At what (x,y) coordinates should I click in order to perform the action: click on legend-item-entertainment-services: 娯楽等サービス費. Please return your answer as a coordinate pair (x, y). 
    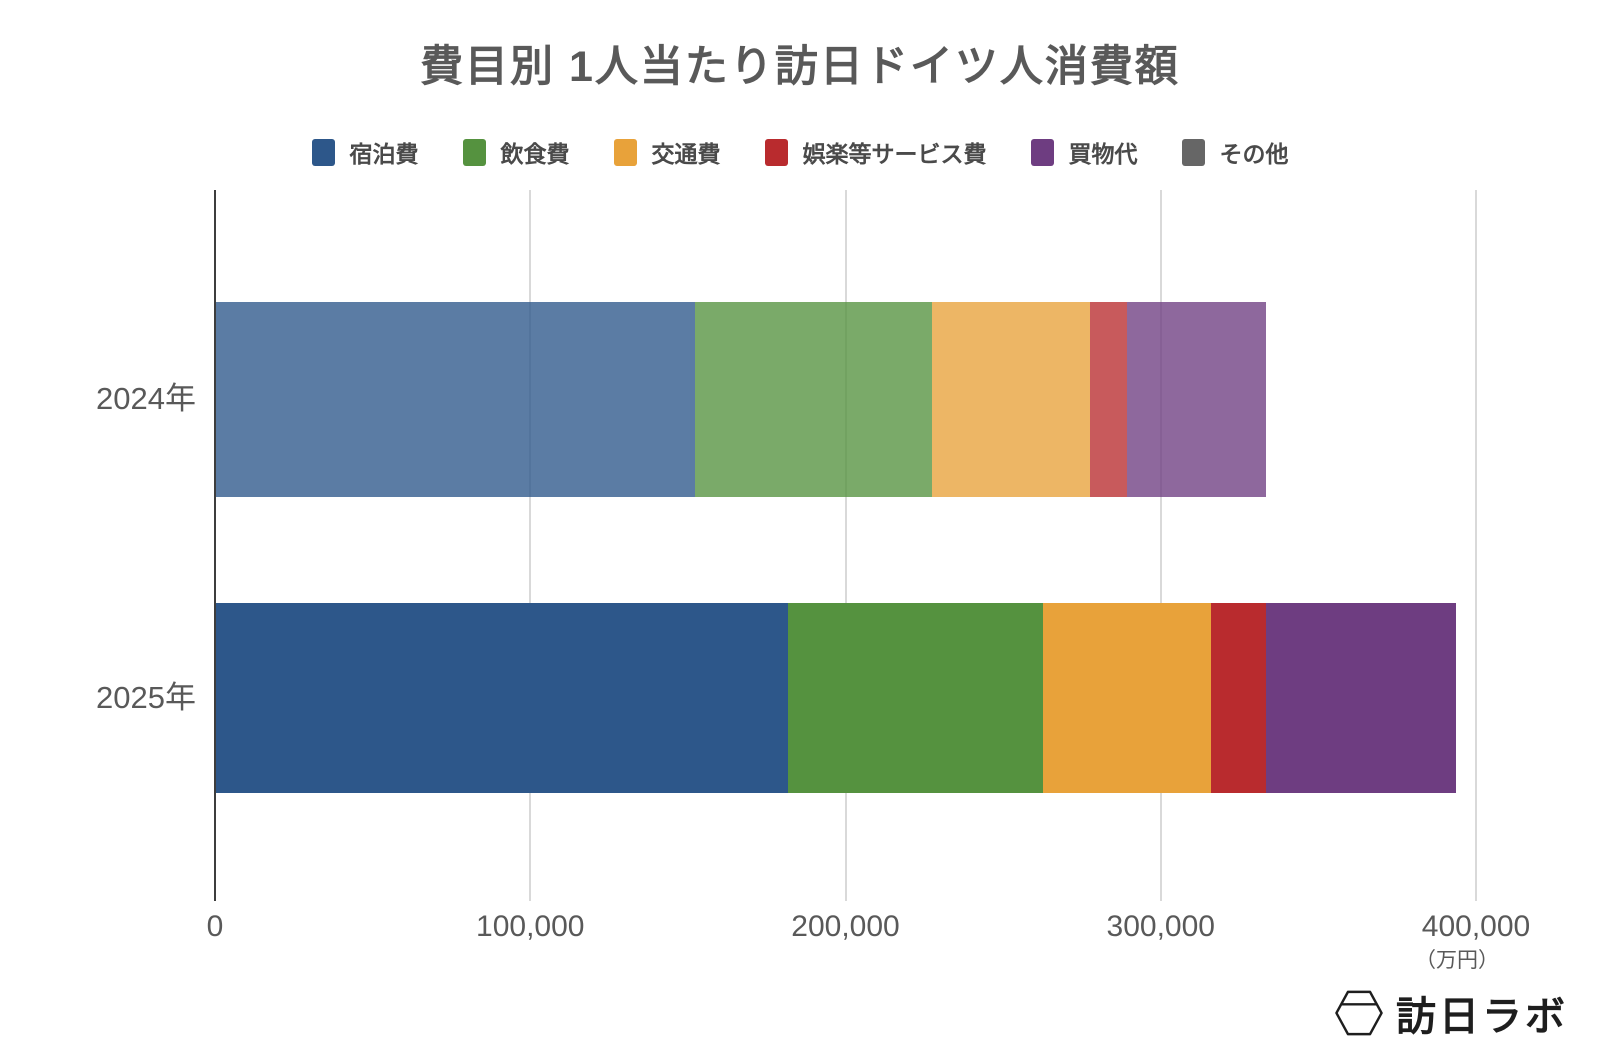
    Looking at the image, I should click on (875, 152).